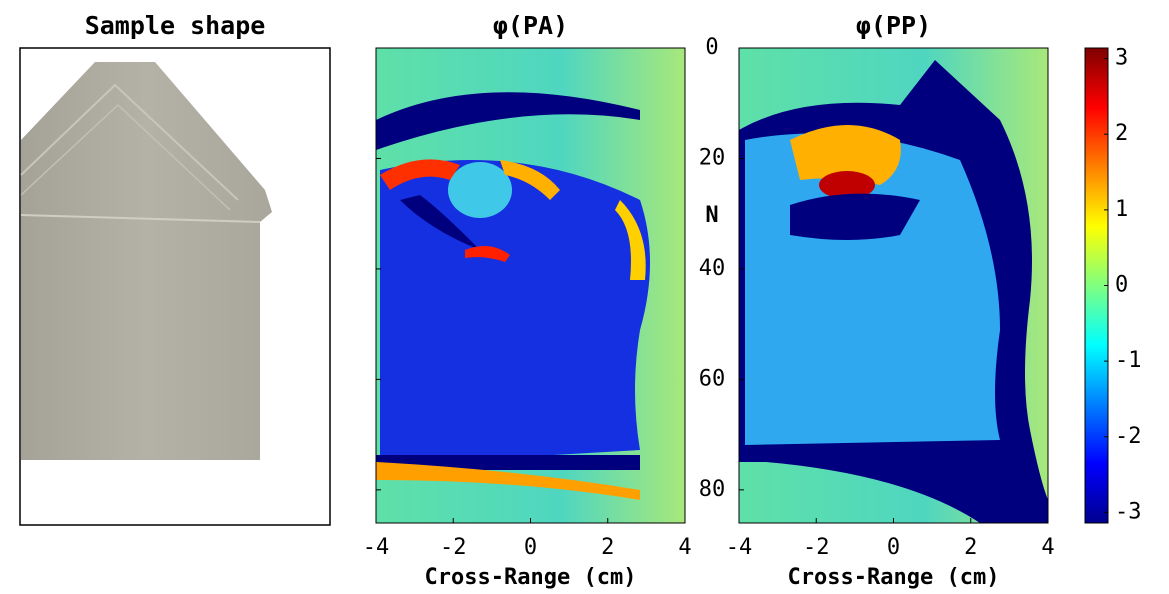 Image resolution: width=1169 pixels, height=594 pixels. Describe the element at coordinates (712, 378) in the screenshot. I see `y-tick-label: 60` at that location.